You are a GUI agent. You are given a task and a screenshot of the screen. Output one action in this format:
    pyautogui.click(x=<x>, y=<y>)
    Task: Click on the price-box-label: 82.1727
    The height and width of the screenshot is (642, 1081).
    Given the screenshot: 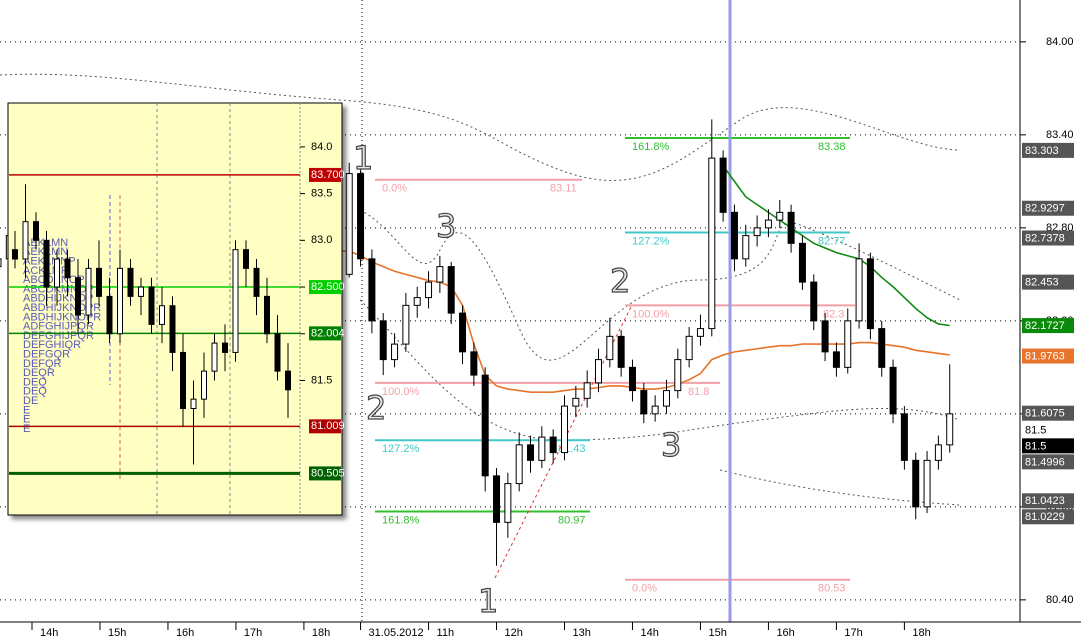 What is the action you would take?
    pyautogui.click(x=1045, y=326)
    